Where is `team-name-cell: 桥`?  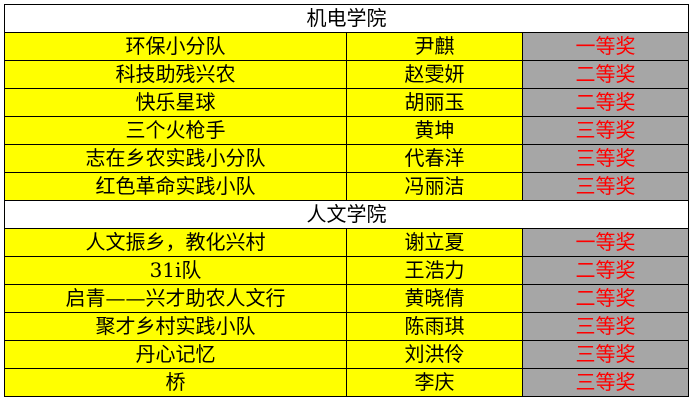 team-name-cell: 桥 is located at coordinates (175, 382).